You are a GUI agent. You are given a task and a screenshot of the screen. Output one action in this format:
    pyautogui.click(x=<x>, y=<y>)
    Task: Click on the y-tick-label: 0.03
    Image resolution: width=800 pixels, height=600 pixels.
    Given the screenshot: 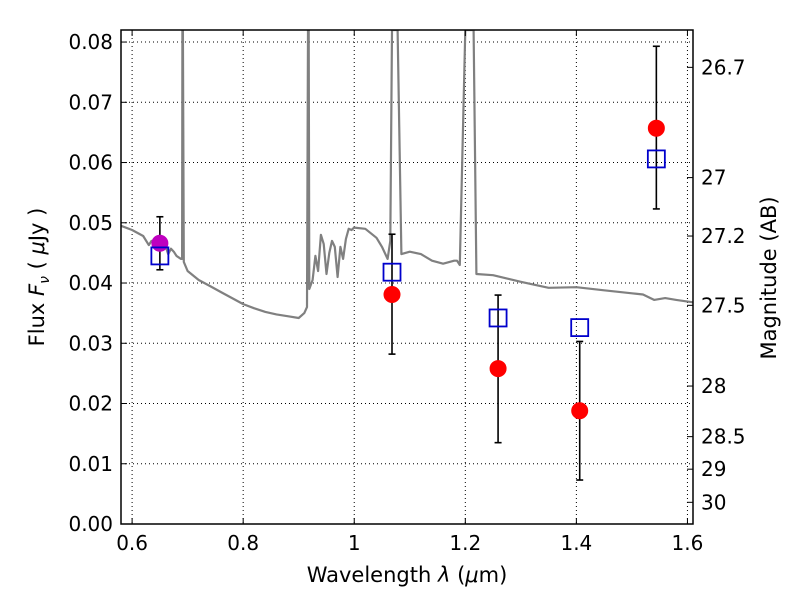 What is the action you would take?
    pyautogui.click(x=90, y=343)
    